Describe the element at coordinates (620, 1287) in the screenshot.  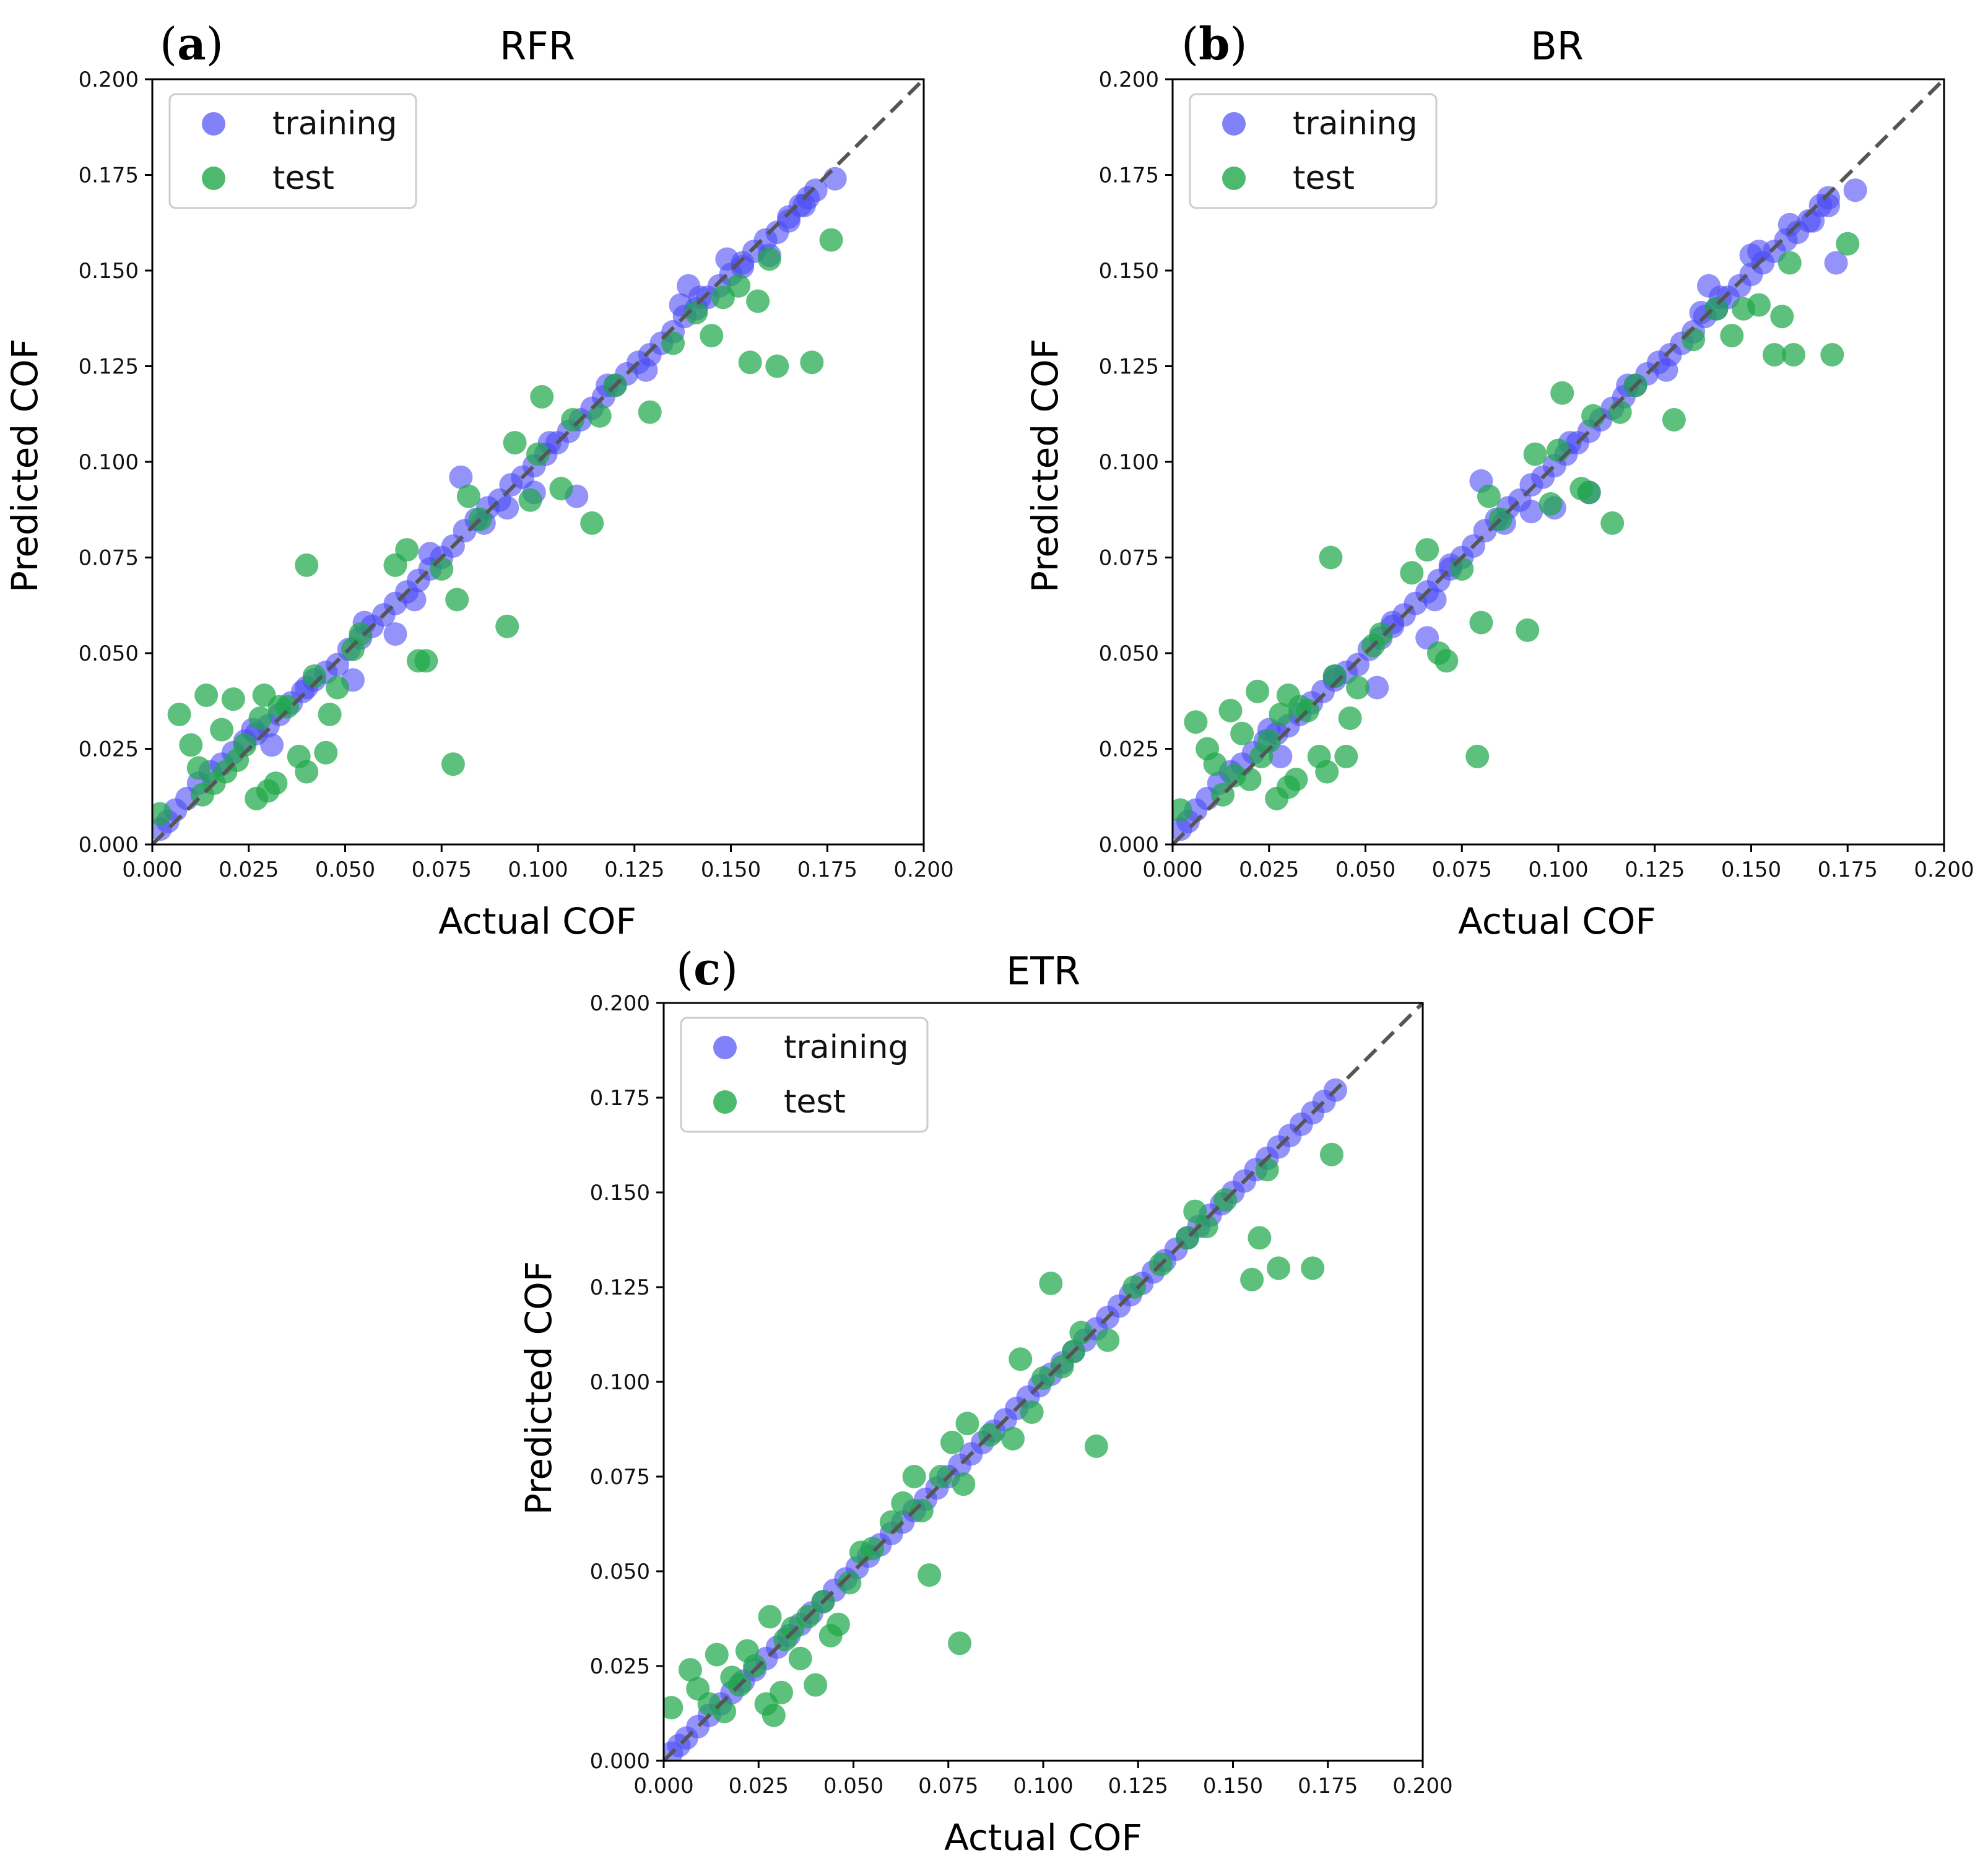
I see `y-tick-label: 0.125` at that location.